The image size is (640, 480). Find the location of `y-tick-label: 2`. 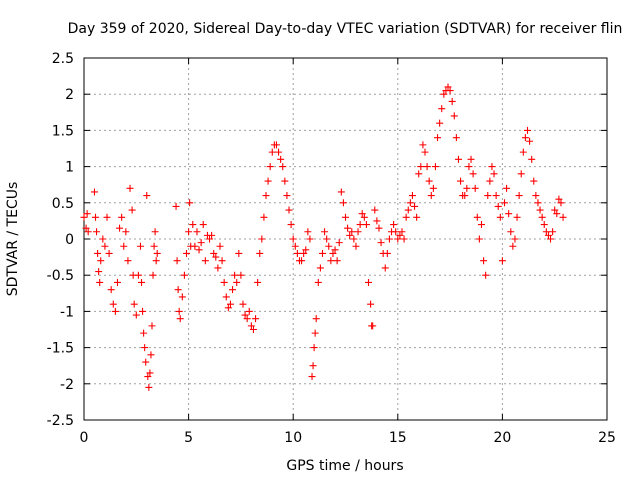

y-tick-label: 2 is located at coordinates (69, 95).